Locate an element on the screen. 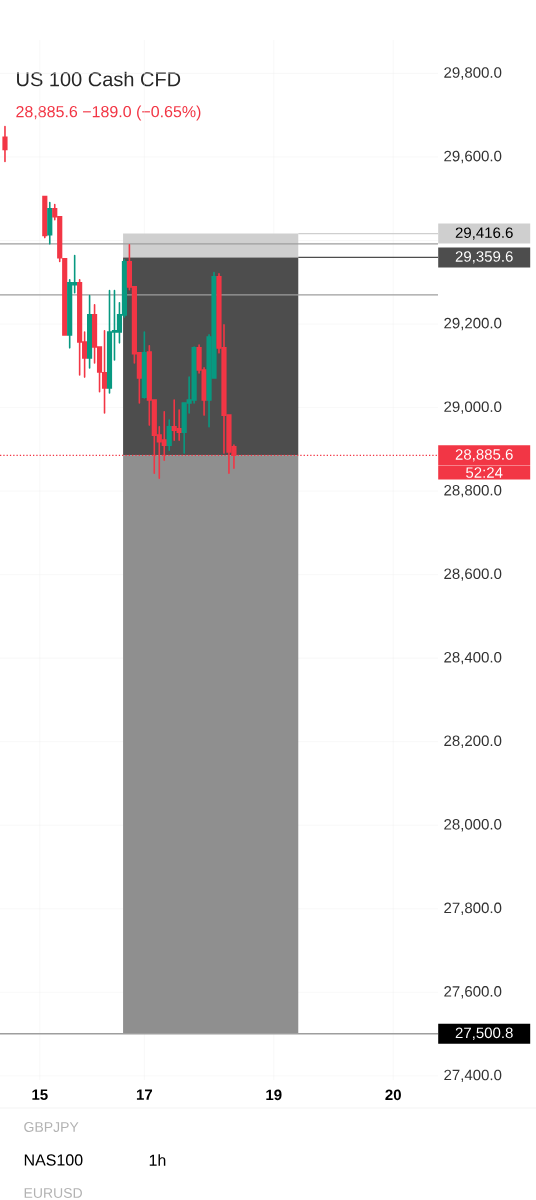  y-tick-label: 27,600.0 is located at coordinates (473, 992).